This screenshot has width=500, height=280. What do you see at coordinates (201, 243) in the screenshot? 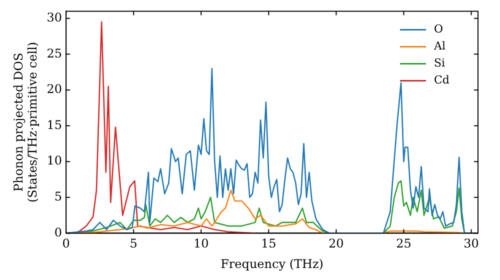
I see `x-tick-label: 10` at bounding box center [201, 243].